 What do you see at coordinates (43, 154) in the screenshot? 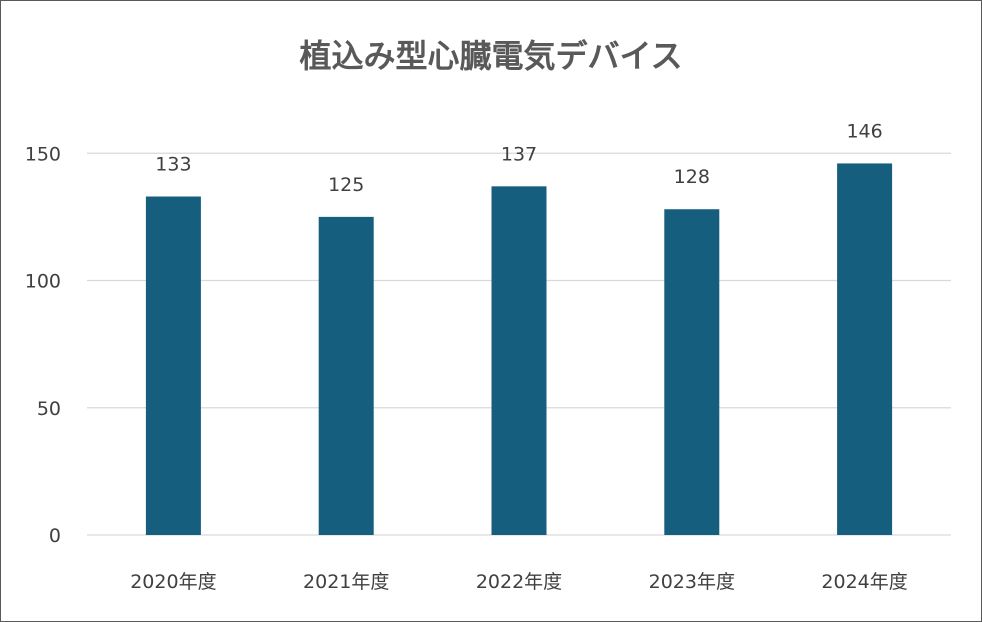
I see `y-tick-label: 150` at bounding box center [43, 154].